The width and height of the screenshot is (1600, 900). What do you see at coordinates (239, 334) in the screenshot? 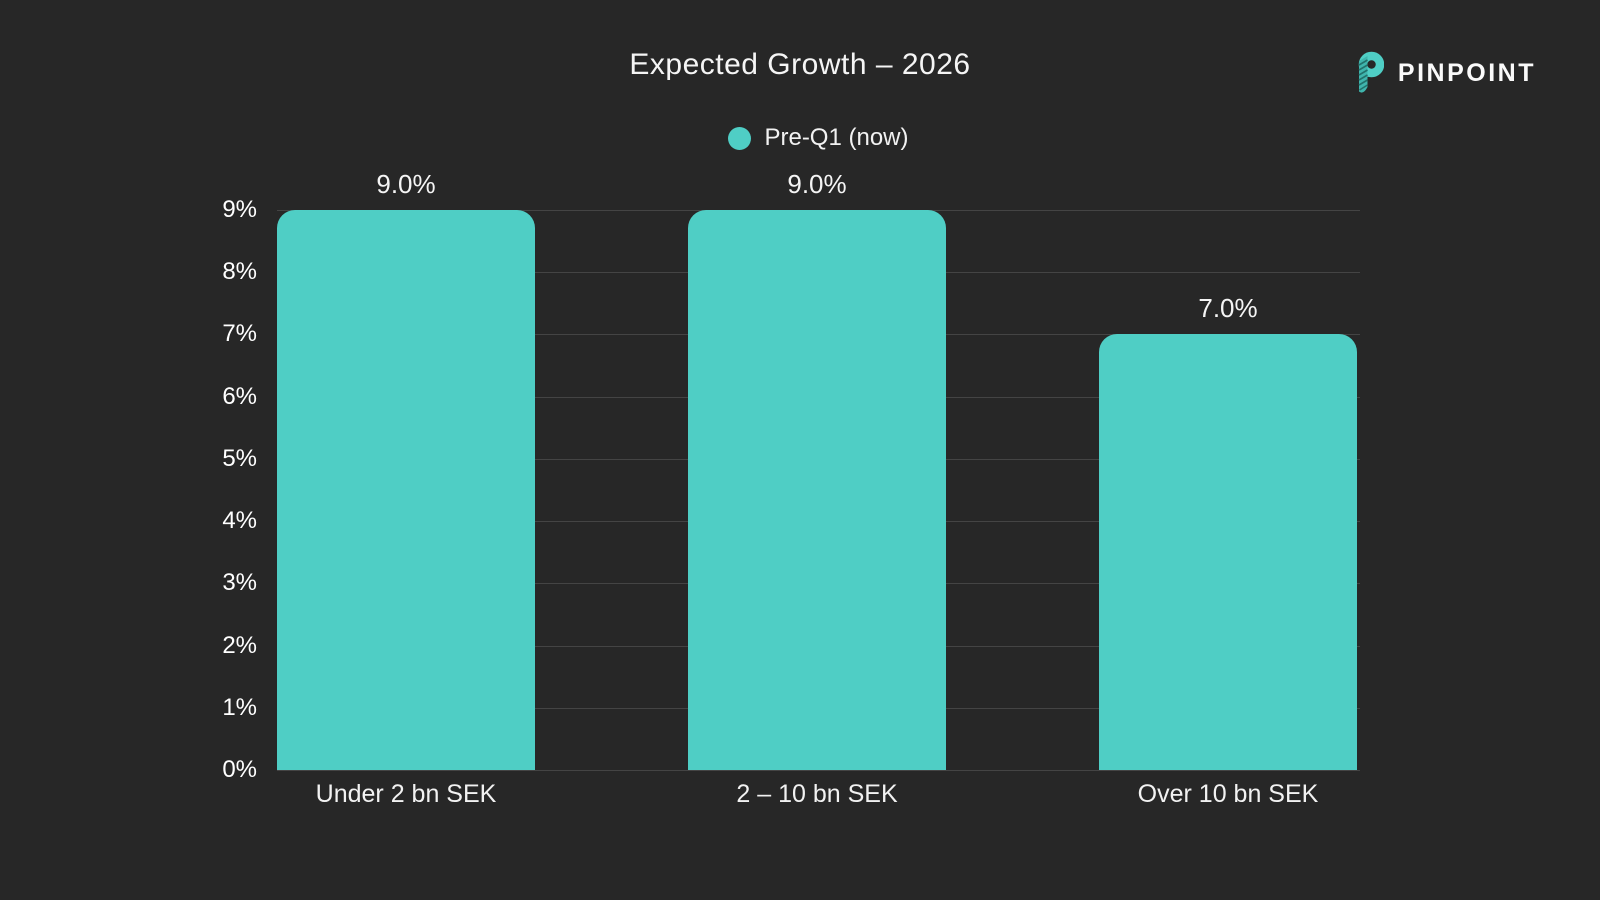
I see `y-tick-label: 7%` at bounding box center [239, 334].